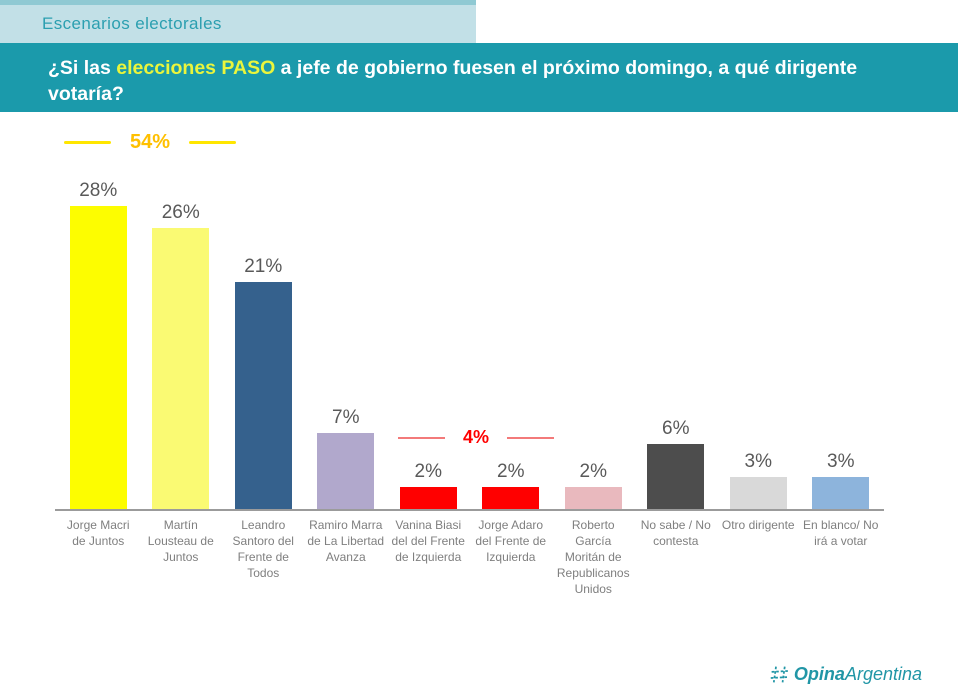  Describe the element at coordinates (346, 541) in the screenshot. I see `category-label: Ramiro Marra de La Libertad Avanza` at that location.